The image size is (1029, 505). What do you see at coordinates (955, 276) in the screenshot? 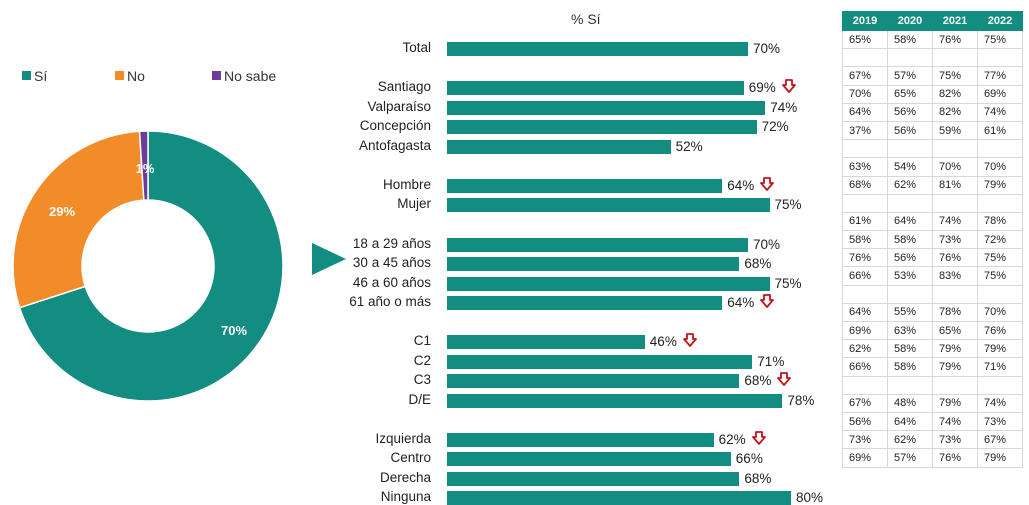
I see `table-cell: 83%` at bounding box center [955, 276].